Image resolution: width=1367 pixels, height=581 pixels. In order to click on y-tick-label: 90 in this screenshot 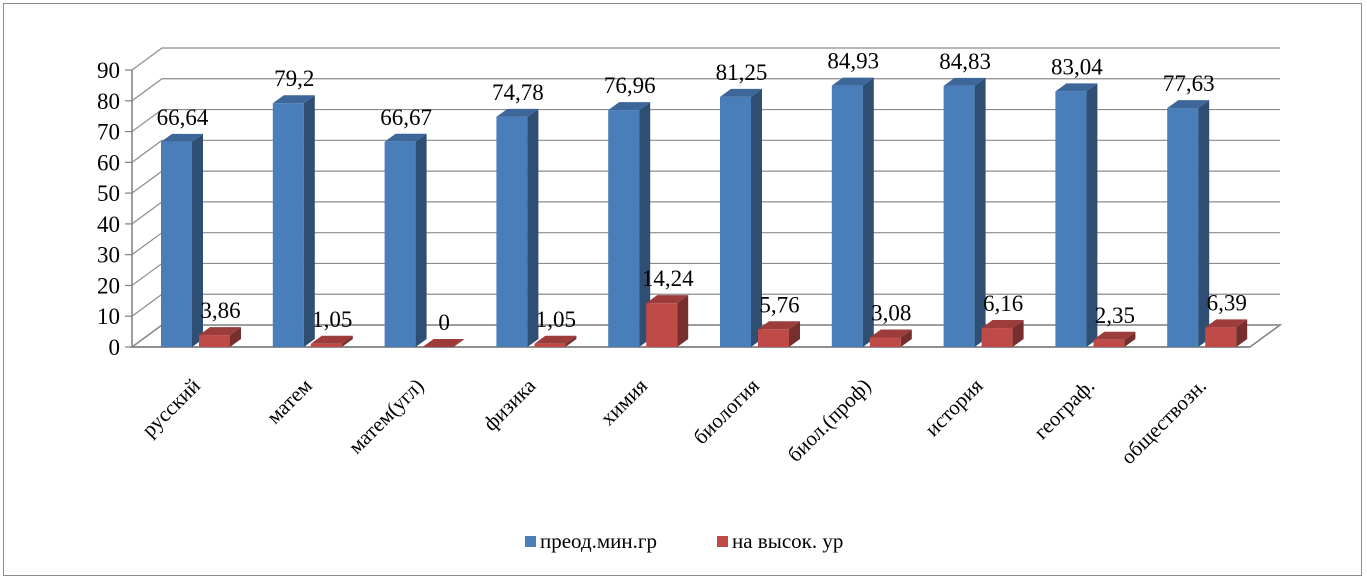, I will do `click(108, 70)`.